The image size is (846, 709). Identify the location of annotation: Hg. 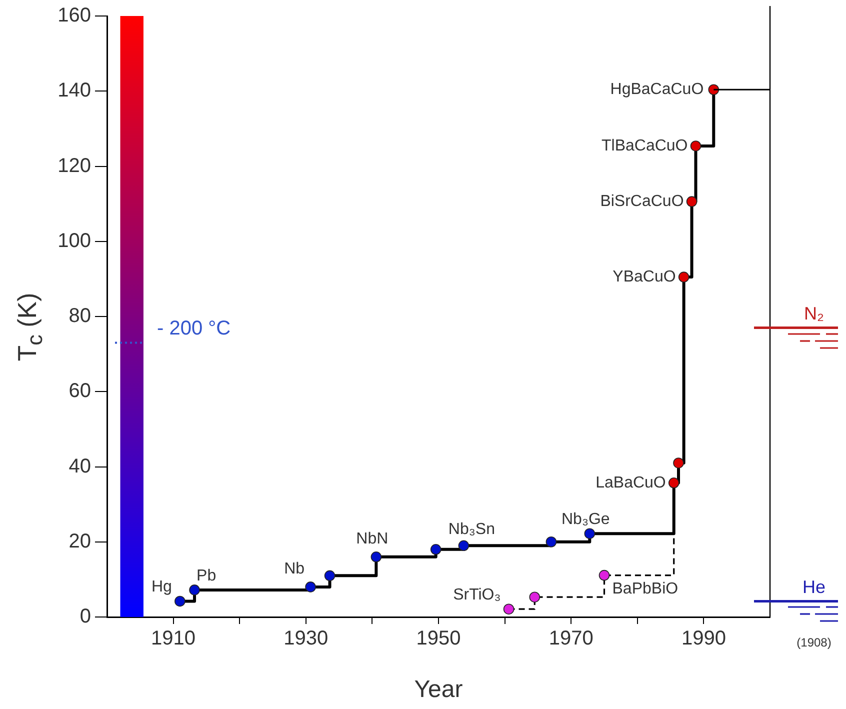
(161, 587).